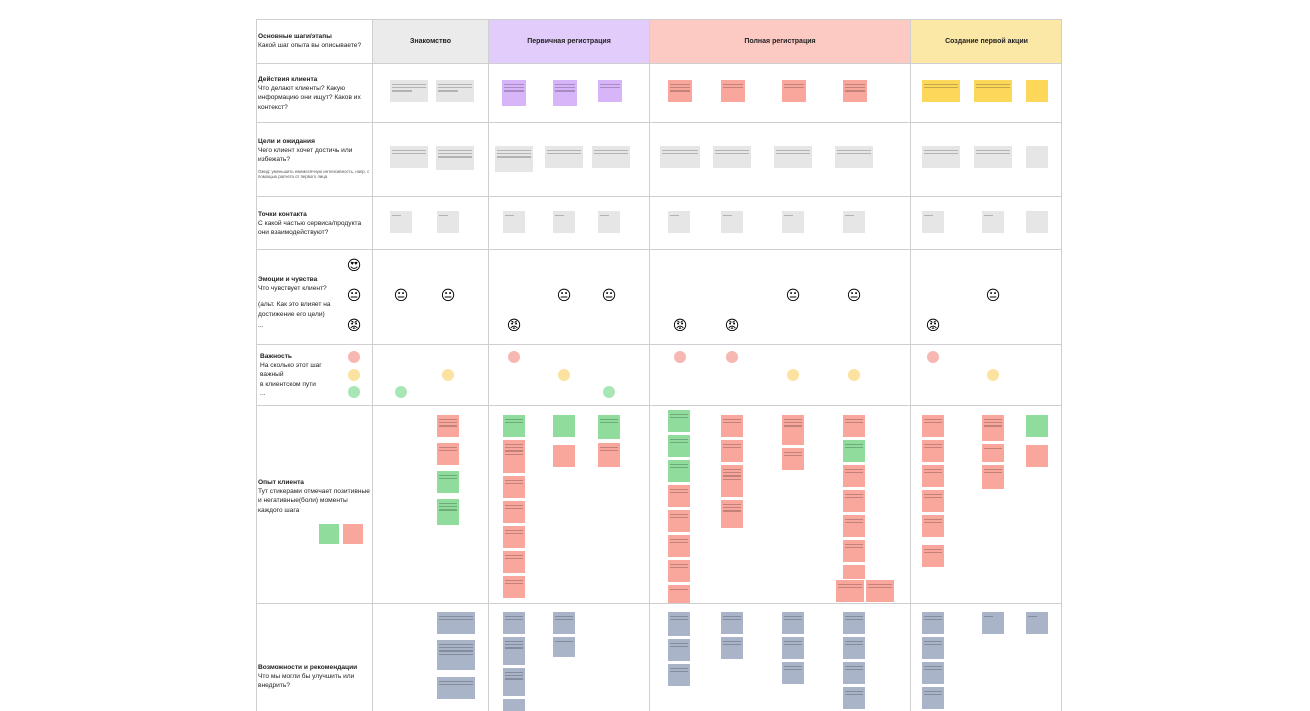 The image size is (1310, 711). What do you see at coordinates (569, 41) in the screenshot?
I see `stage-header-primary-registration: Первичная регистрация` at bounding box center [569, 41].